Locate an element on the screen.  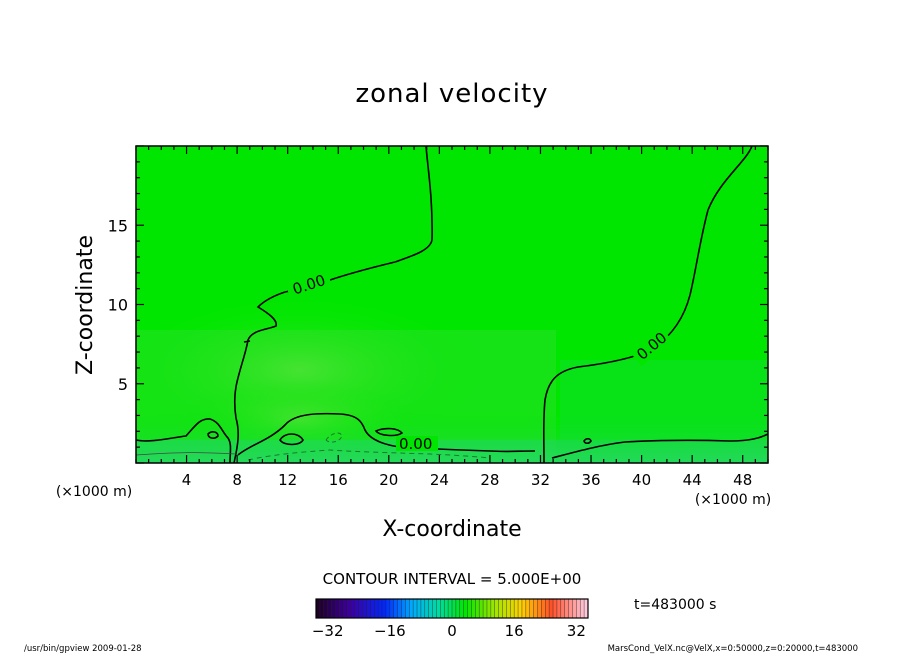
x-tick-label: 28 is located at coordinates (489, 480).